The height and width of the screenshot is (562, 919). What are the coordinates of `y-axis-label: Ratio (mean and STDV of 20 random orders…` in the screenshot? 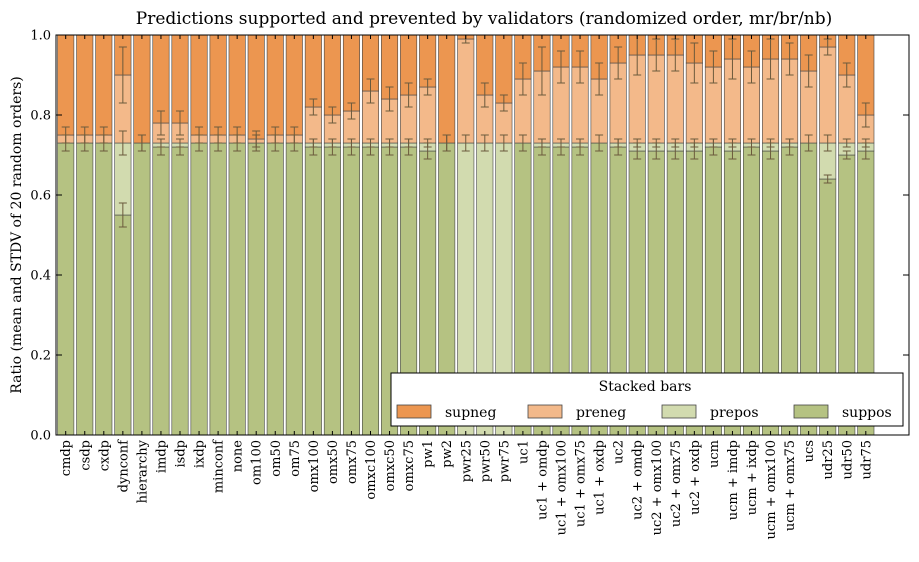 It's located at (17, 234).